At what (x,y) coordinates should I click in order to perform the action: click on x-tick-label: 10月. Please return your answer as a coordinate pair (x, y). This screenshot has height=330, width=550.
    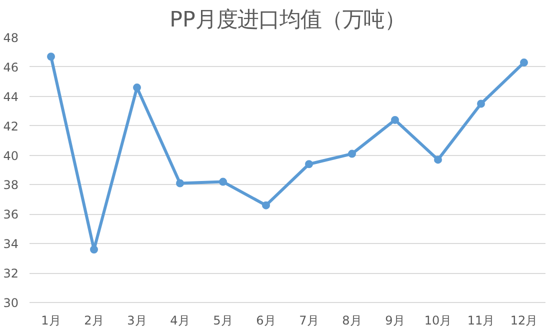
    Looking at the image, I should click on (438, 321).